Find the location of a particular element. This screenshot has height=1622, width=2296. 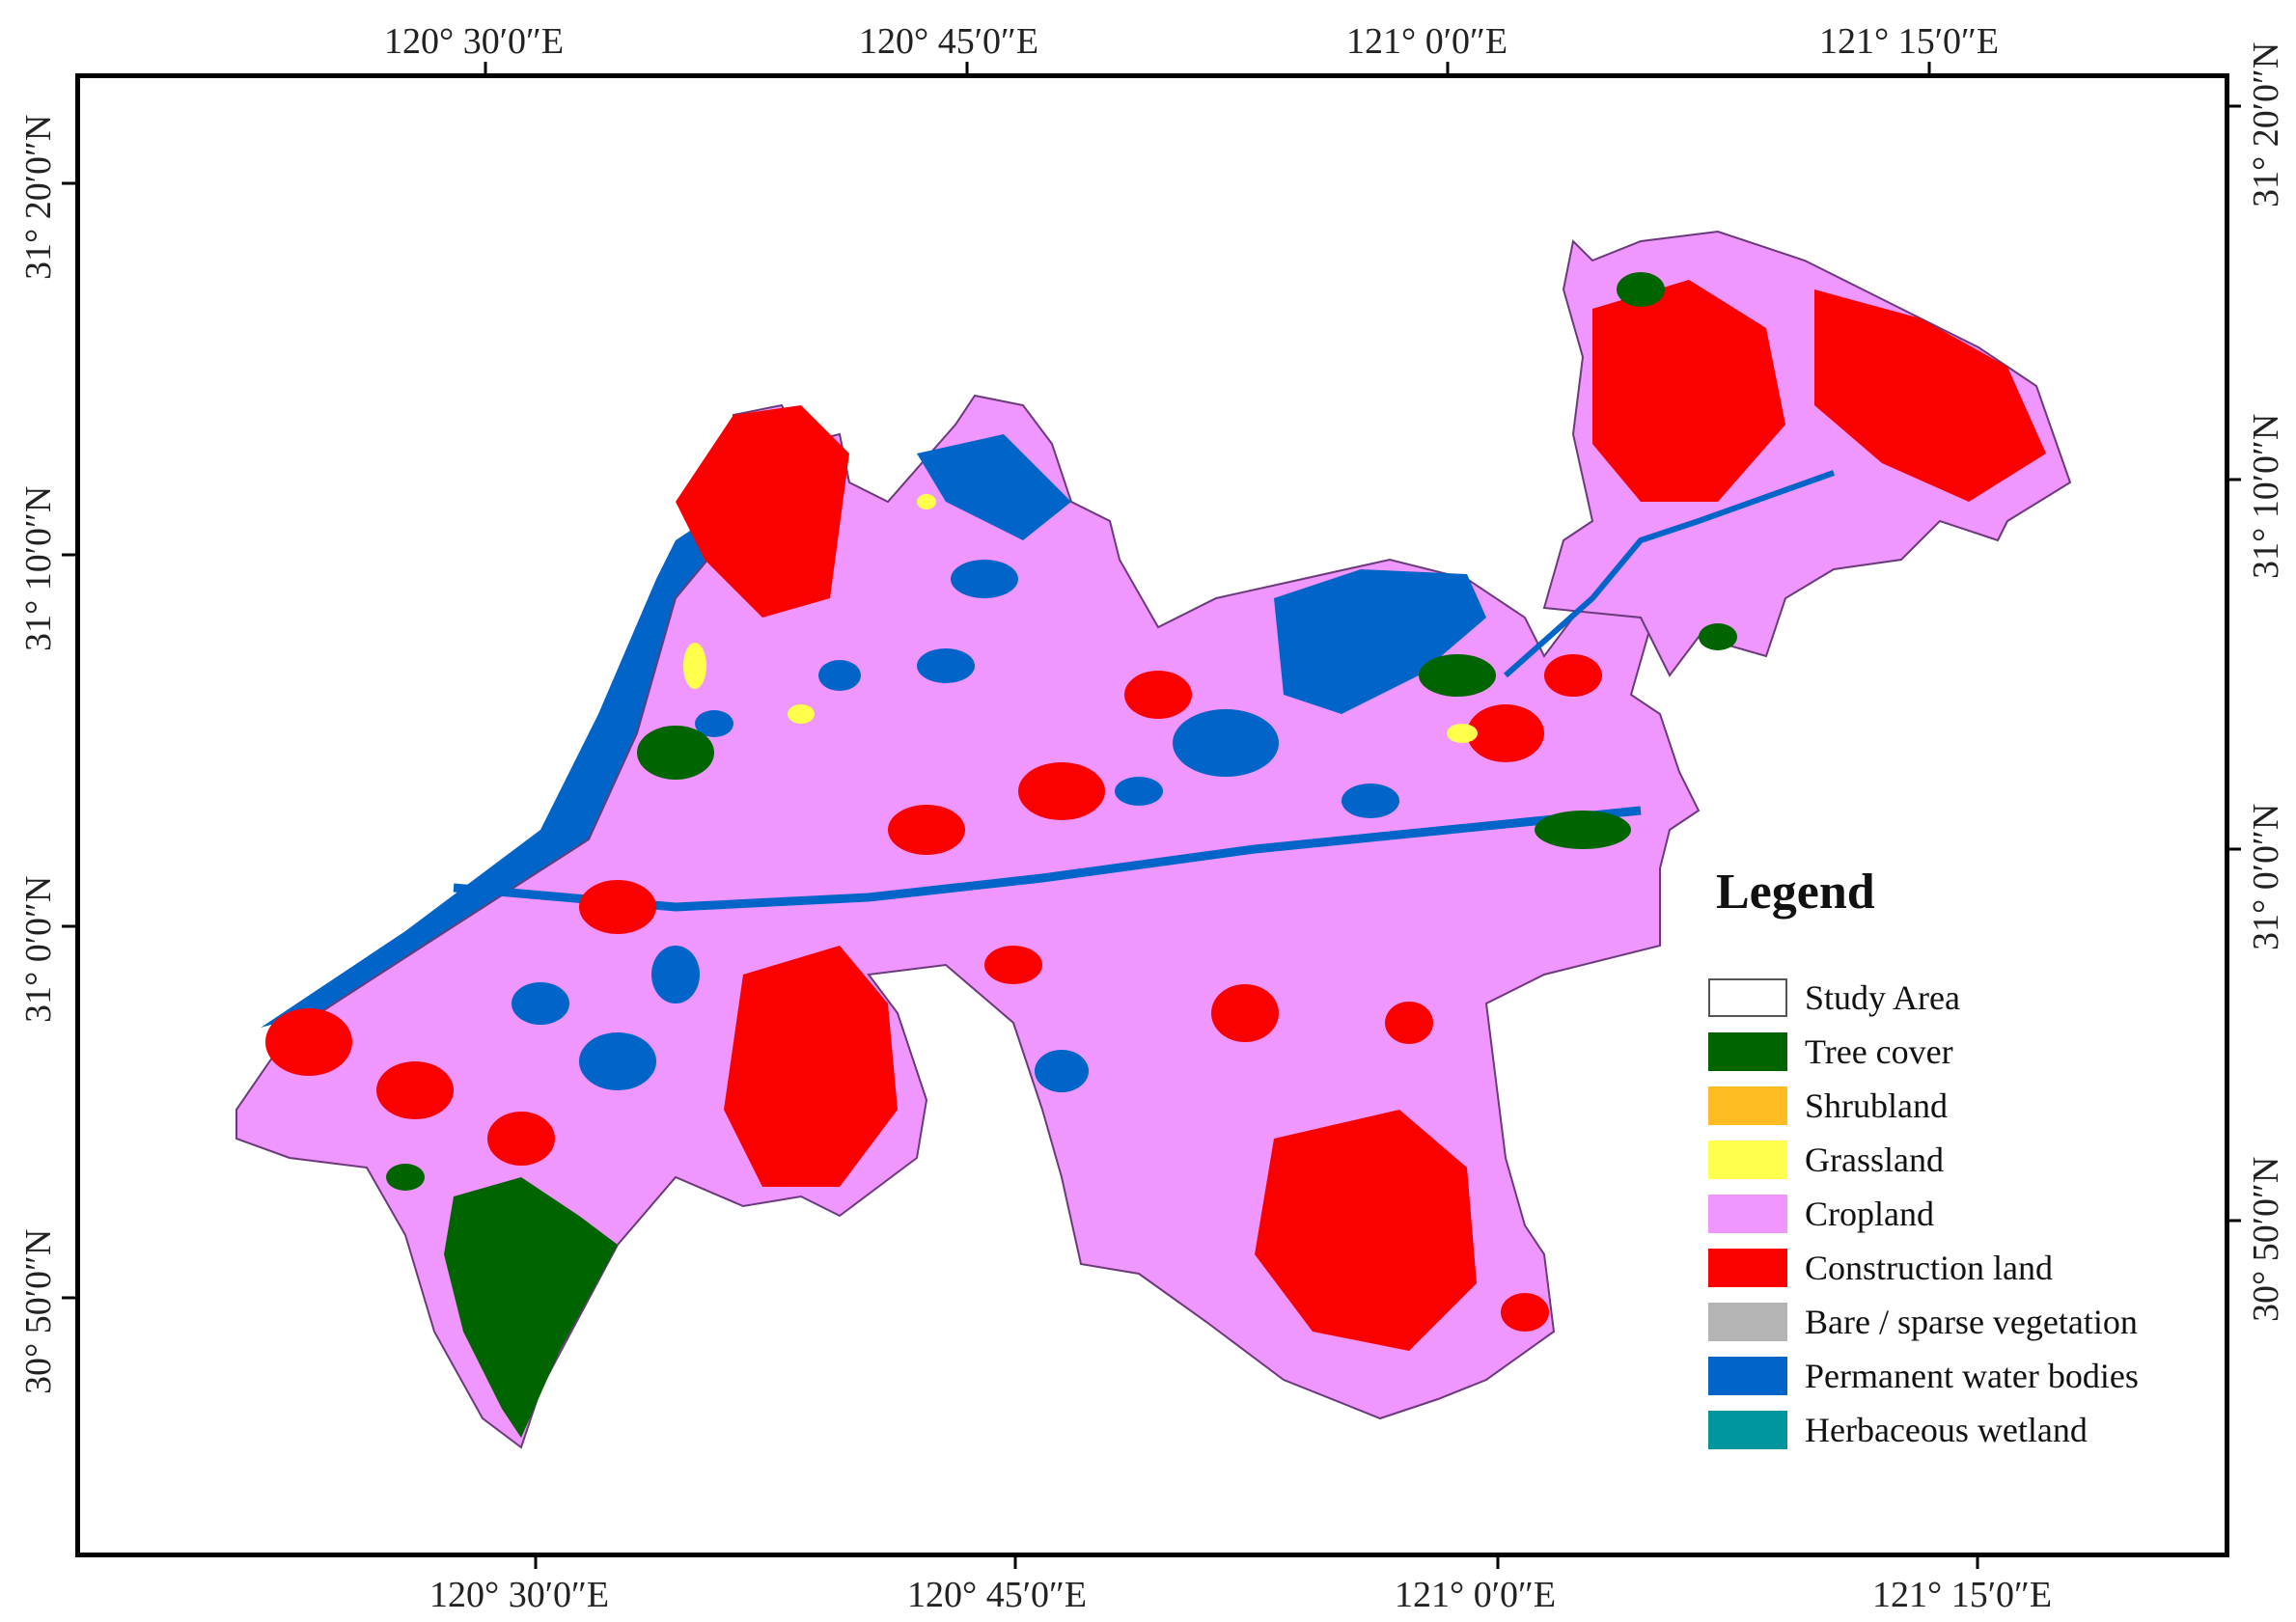

legend-item: Cropland is located at coordinates (1959, 1214).